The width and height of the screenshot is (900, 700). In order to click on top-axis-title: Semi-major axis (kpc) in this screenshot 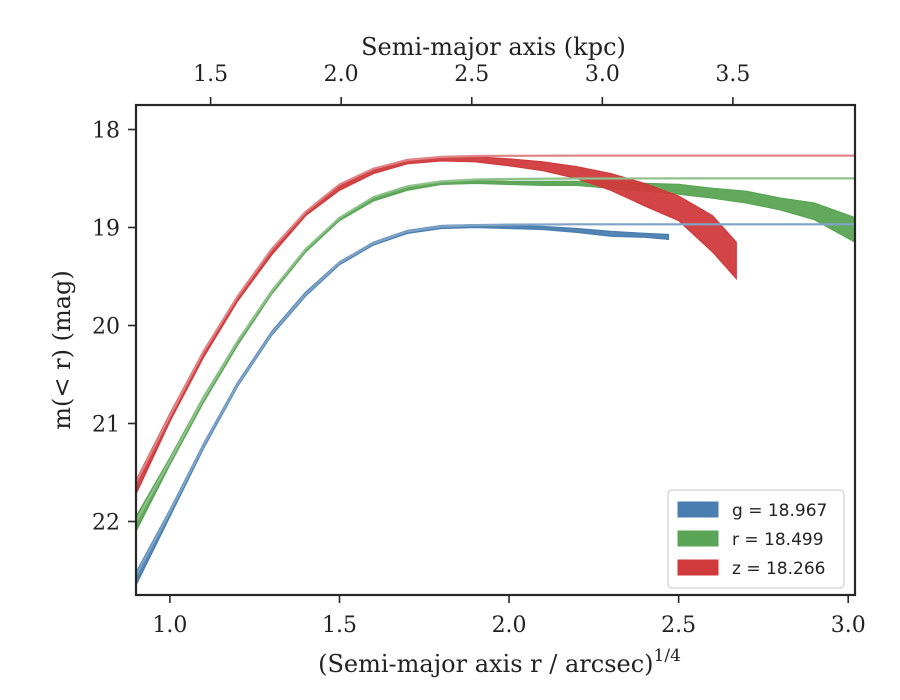, I will do `click(493, 47)`.